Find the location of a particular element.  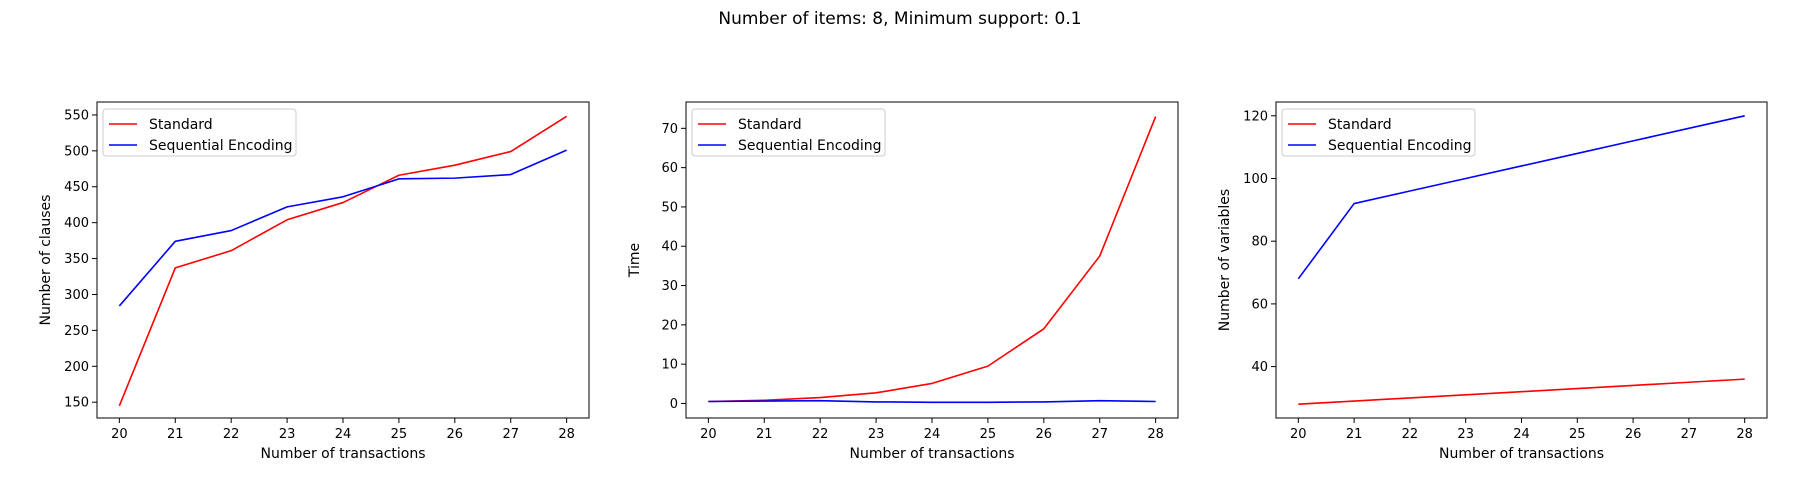

y-axis-label: Number of clauses is located at coordinates (46, 260).